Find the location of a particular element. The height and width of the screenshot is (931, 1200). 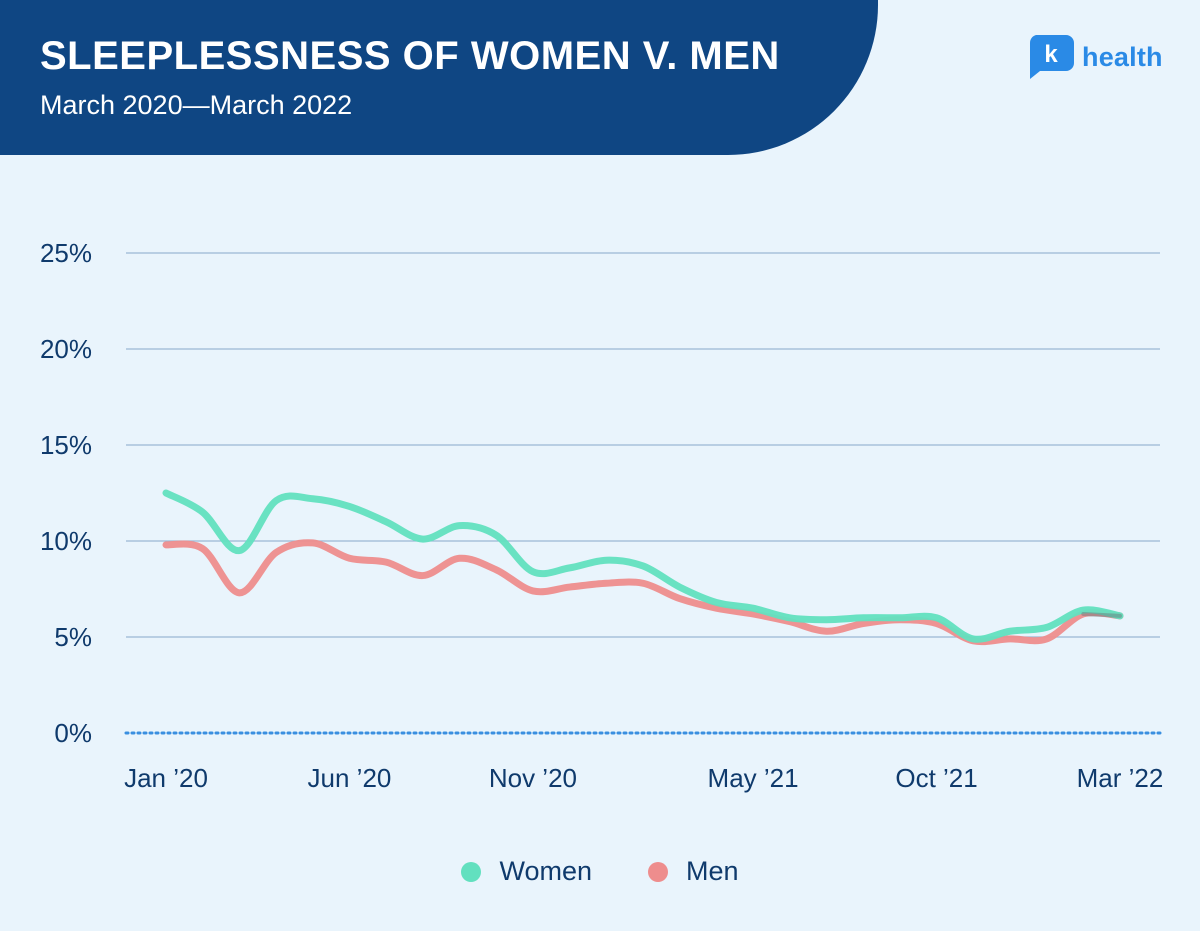

logo-mark-letter: k is located at coordinates (1051, 54).